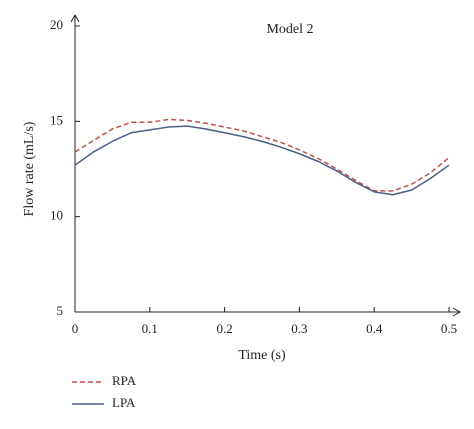  Describe the element at coordinates (56, 215) in the screenshot. I see `y-tick-label: 10` at that location.